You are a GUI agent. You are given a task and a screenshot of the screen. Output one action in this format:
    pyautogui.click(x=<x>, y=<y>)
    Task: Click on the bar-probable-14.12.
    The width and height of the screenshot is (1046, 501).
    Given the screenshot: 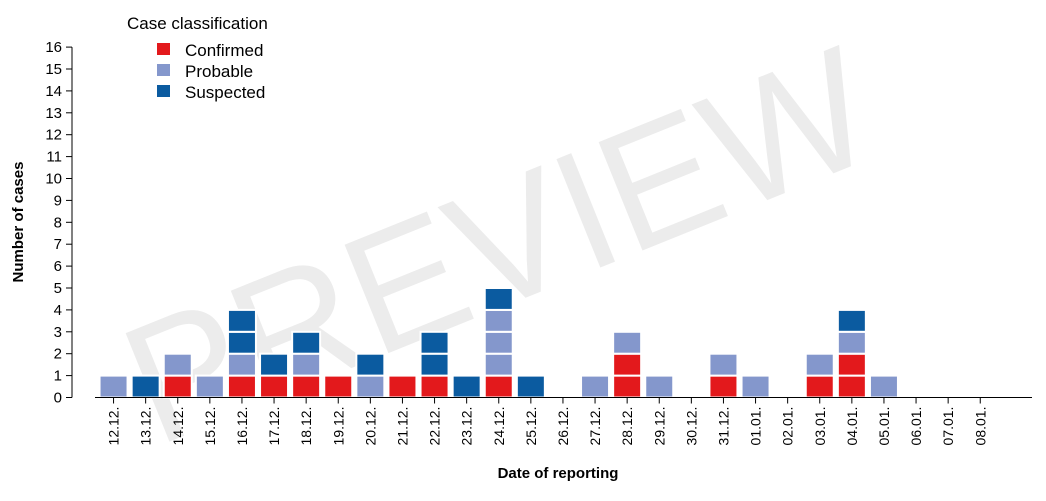 What is the action you would take?
    pyautogui.click(x=177, y=364)
    